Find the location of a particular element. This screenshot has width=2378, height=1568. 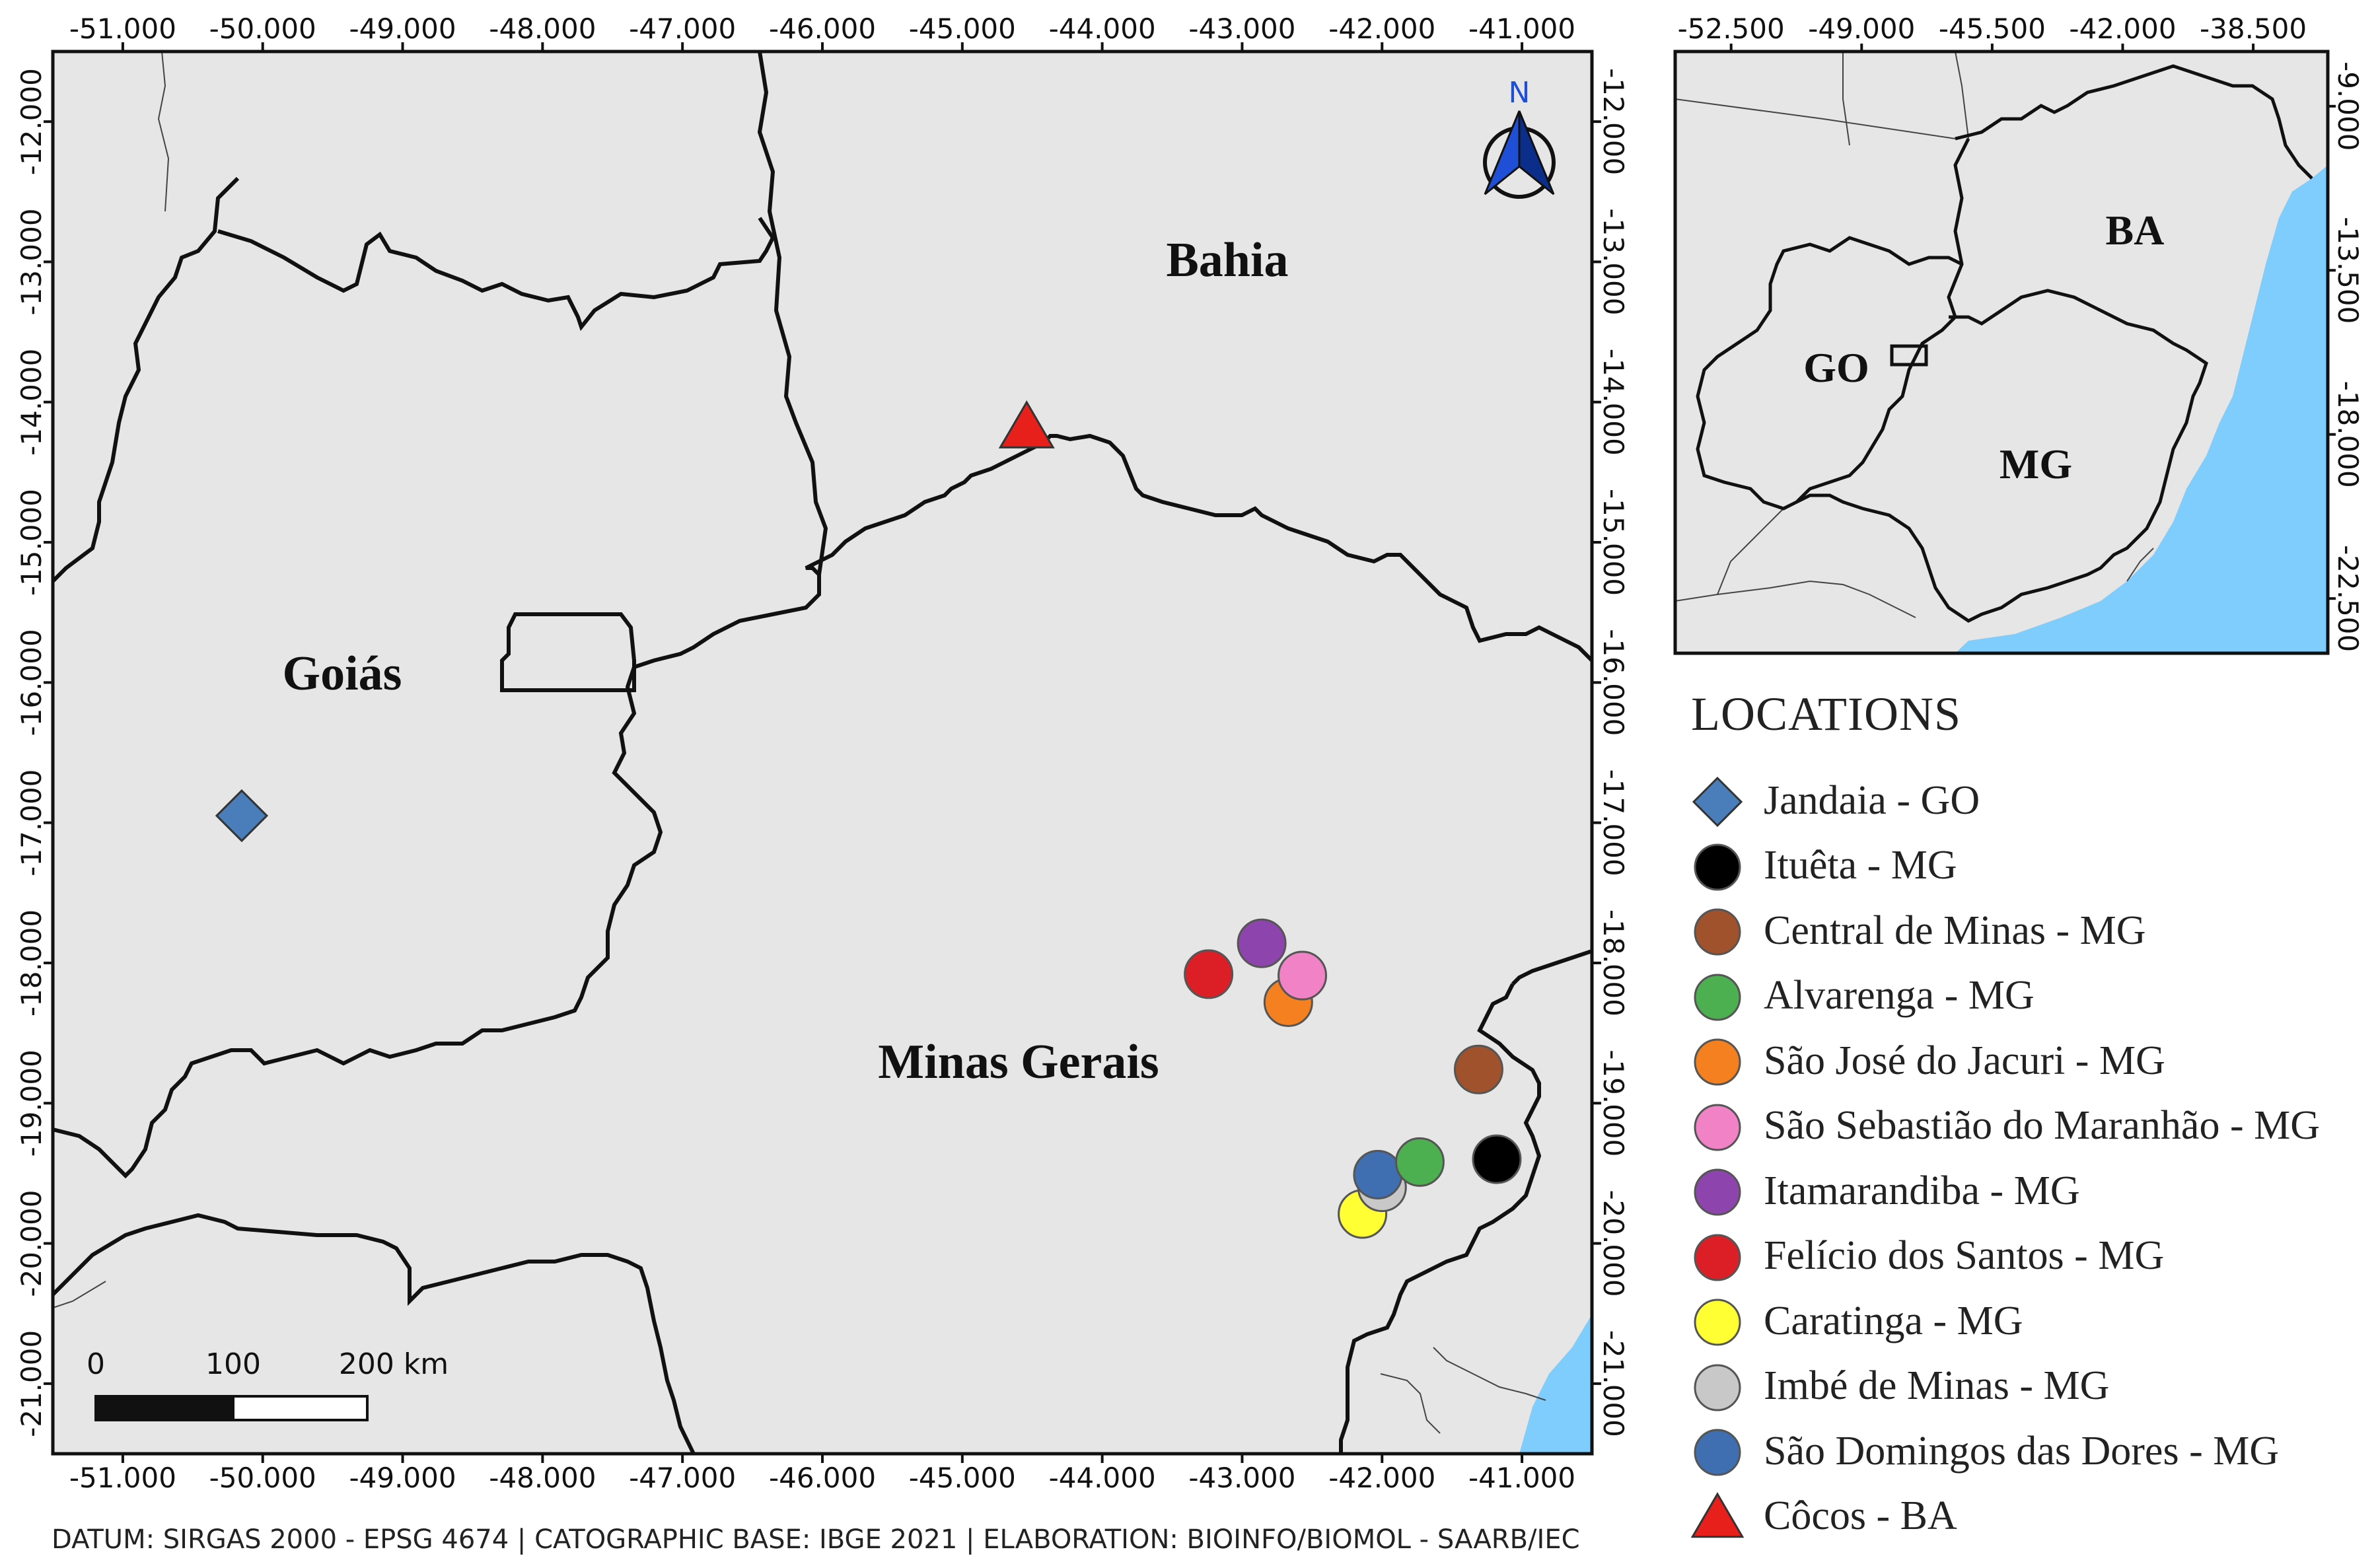

x-tick-label-top: -48.000 is located at coordinates (542, 29).